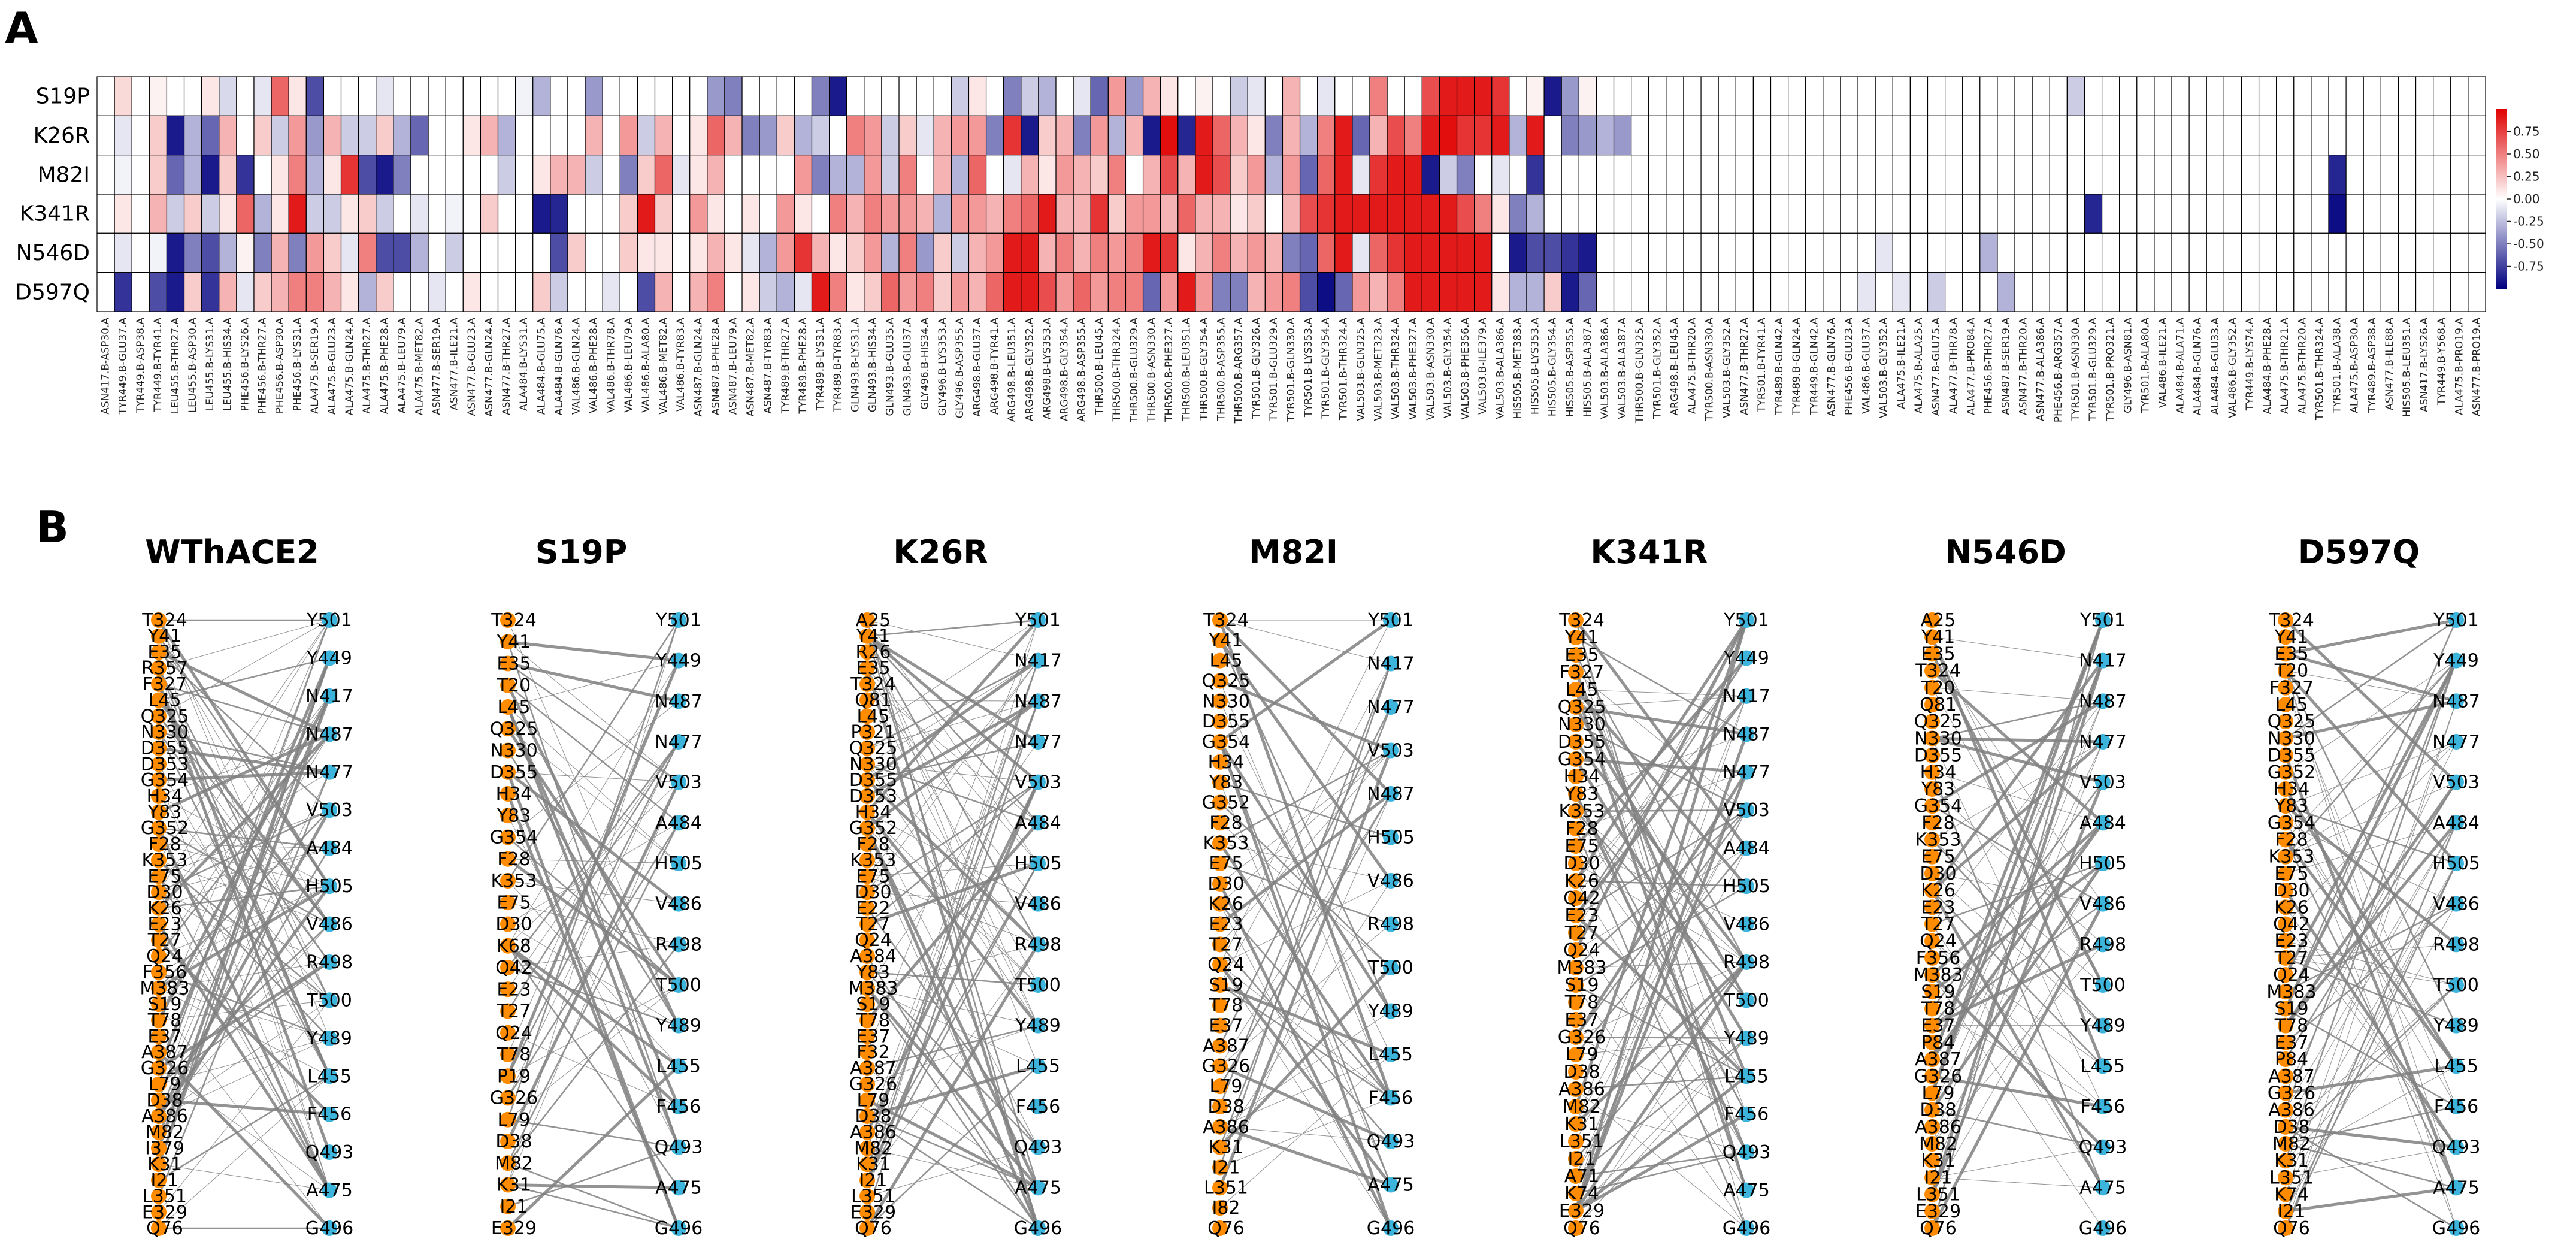 The height and width of the screenshot is (1260, 2576). Describe the element at coordinates (1797, 367) in the screenshot. I see `heatmap-column-label: TYR489.B-GLN24.A` at that location.